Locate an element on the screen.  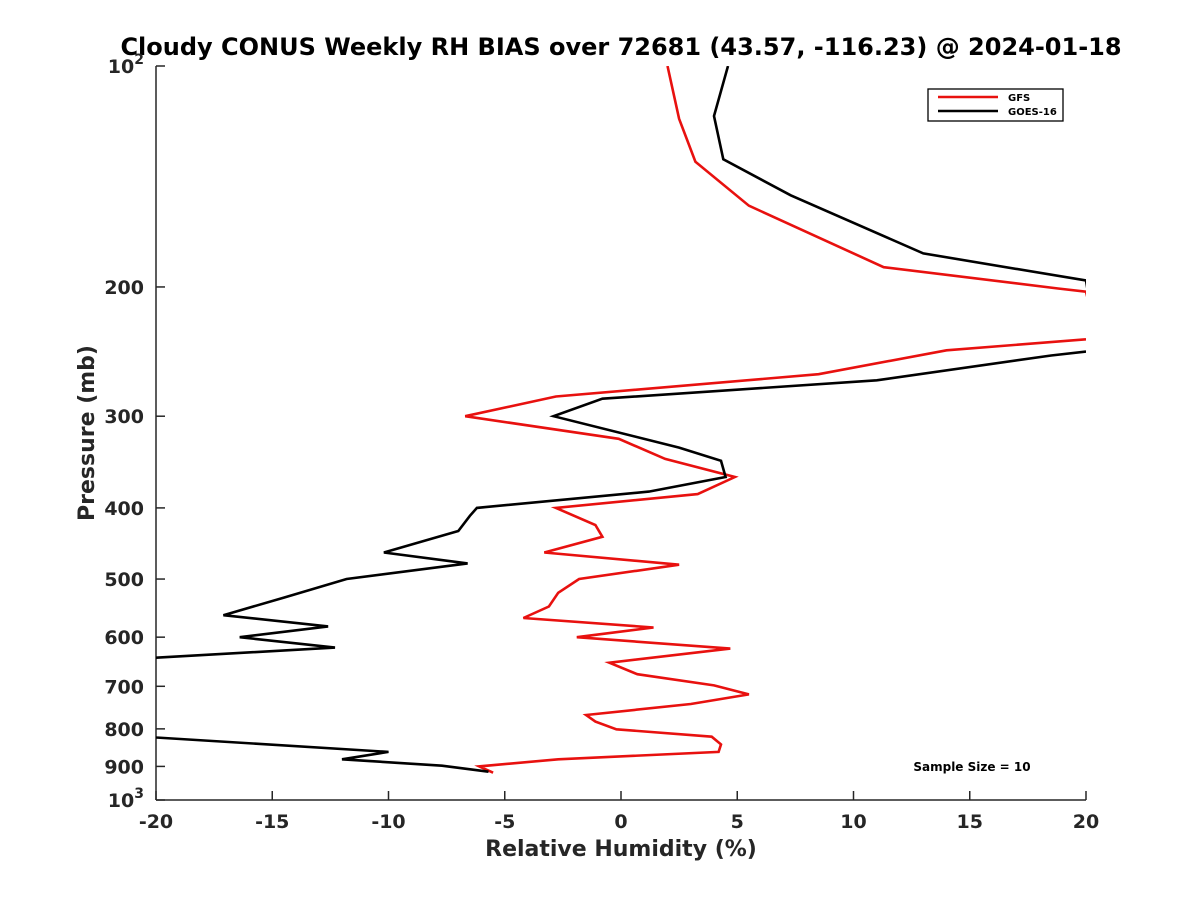
x-tick-label: 20 is located at coordinates (1086, 822).